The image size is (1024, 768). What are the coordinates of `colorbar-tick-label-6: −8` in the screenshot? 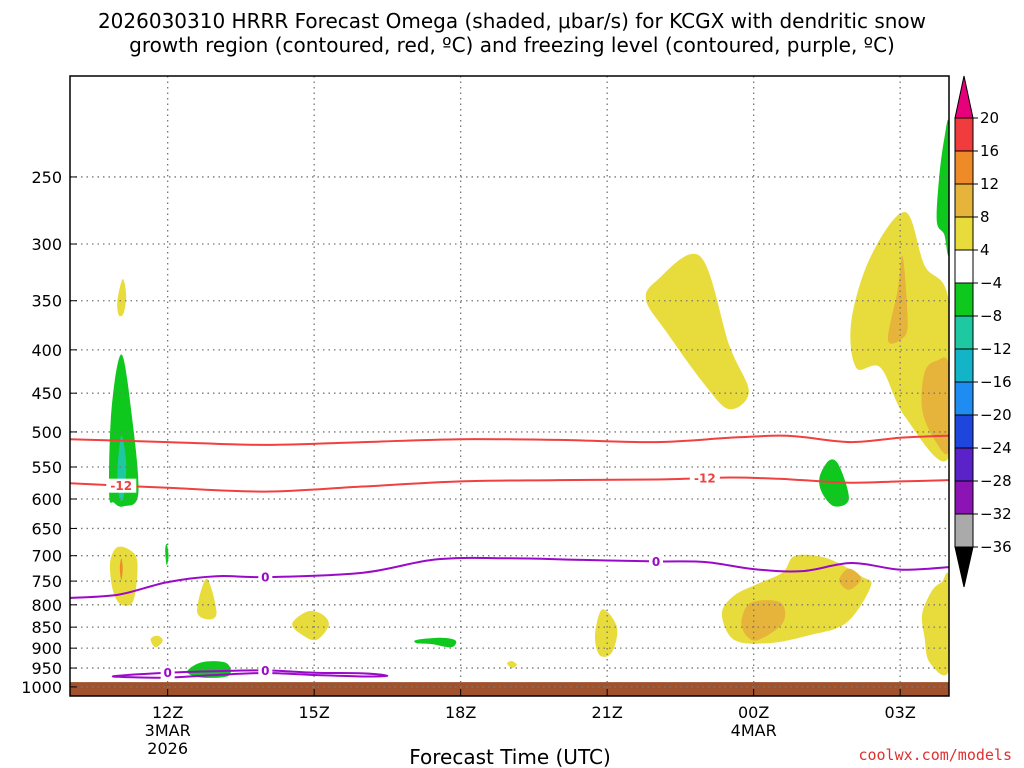 It's located at (991, 316).